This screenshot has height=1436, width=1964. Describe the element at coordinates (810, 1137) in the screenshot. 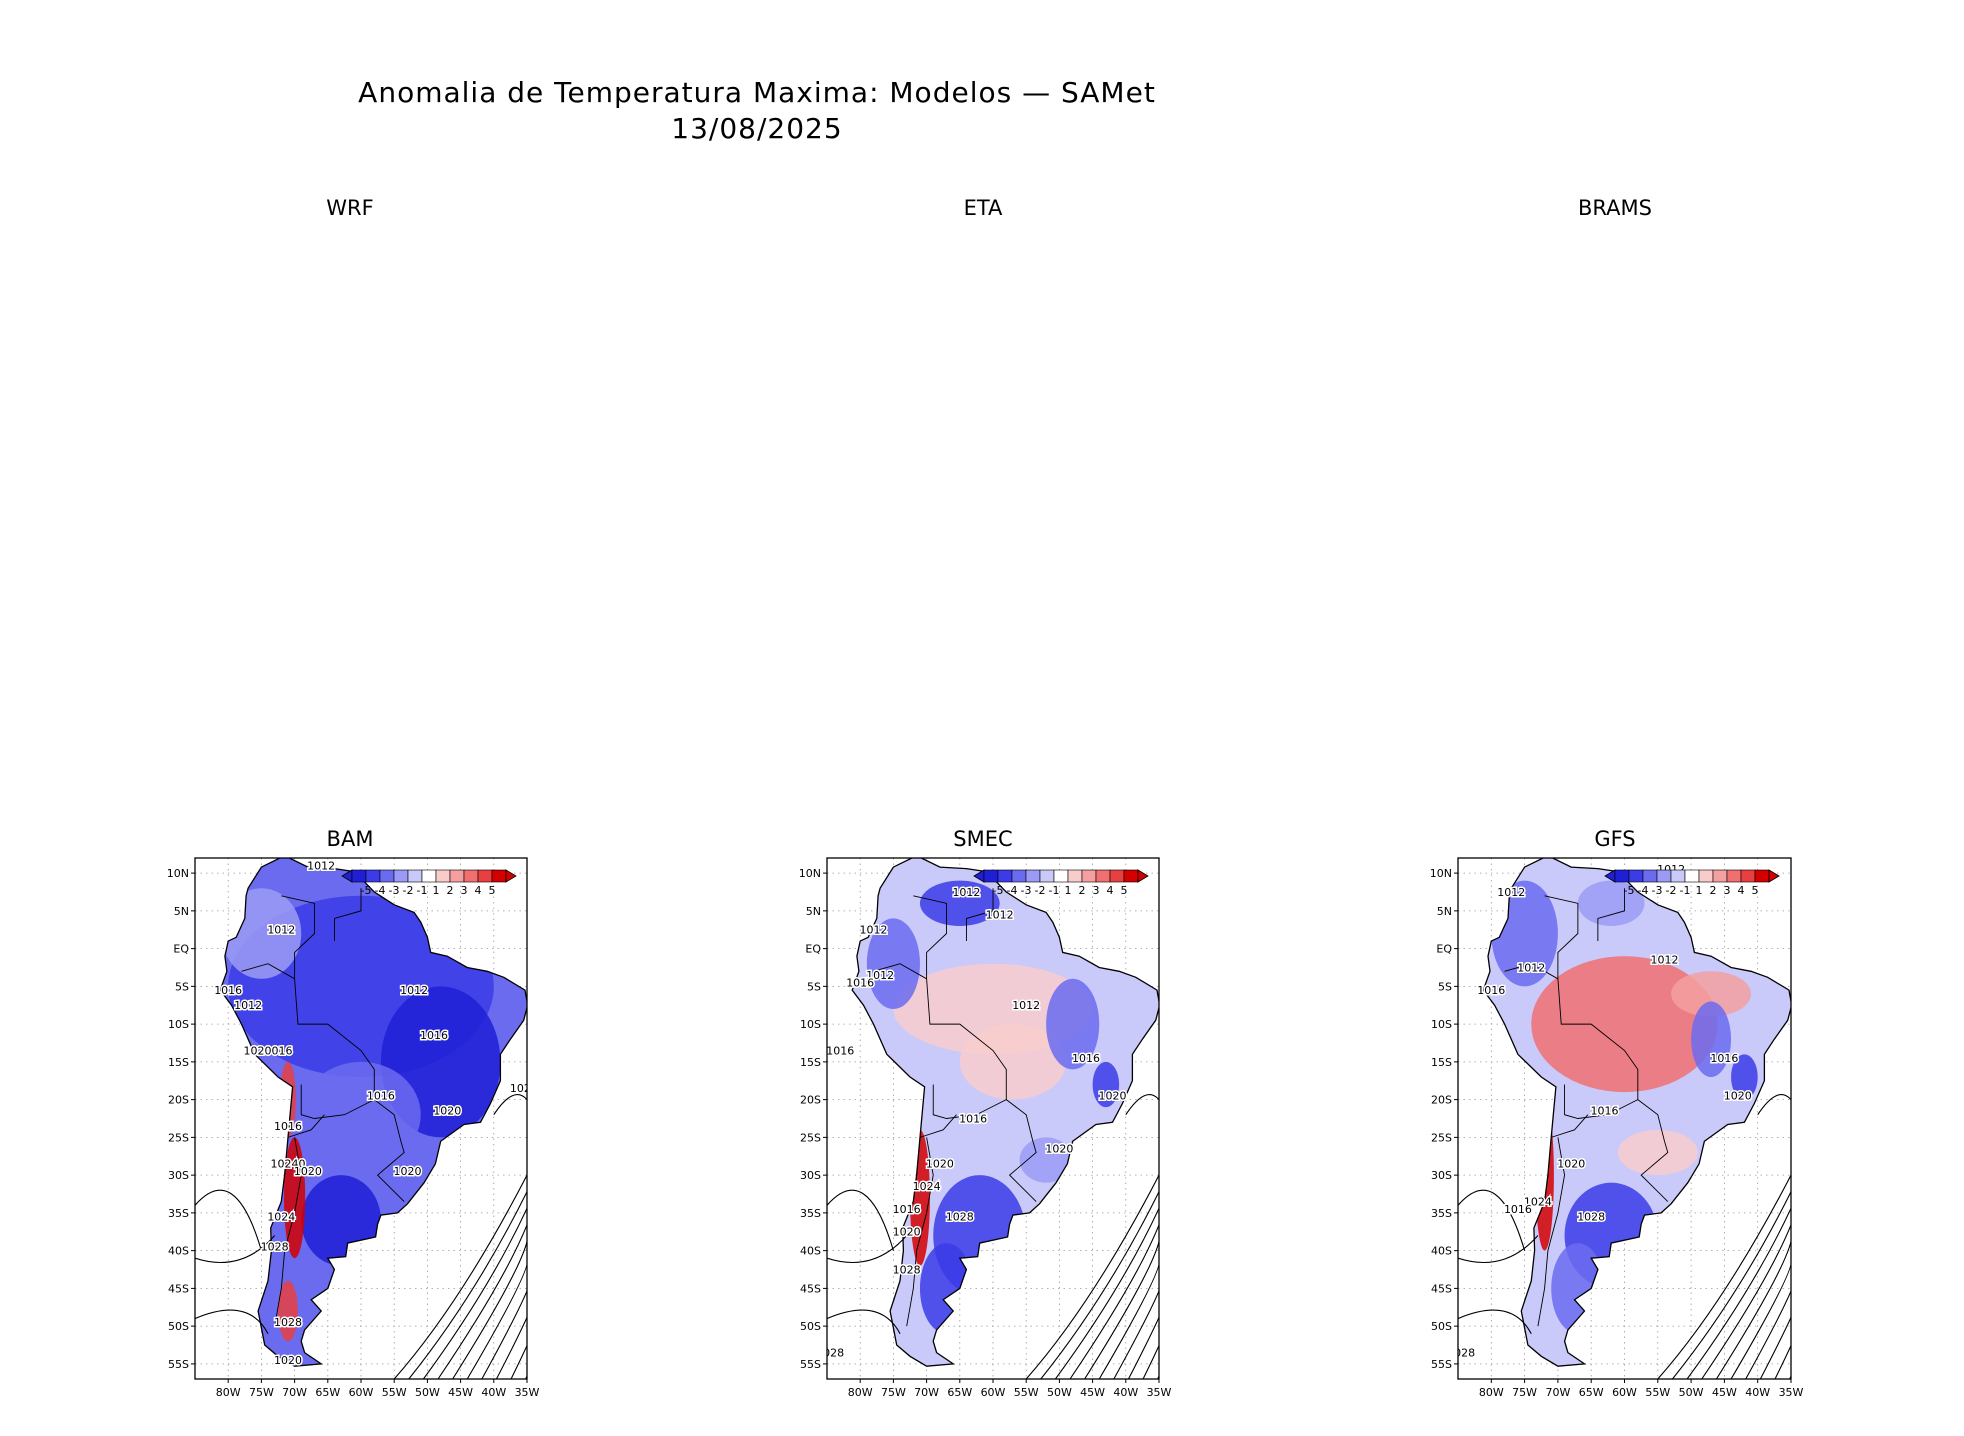

I see `ytick-label: 25S` at that location.